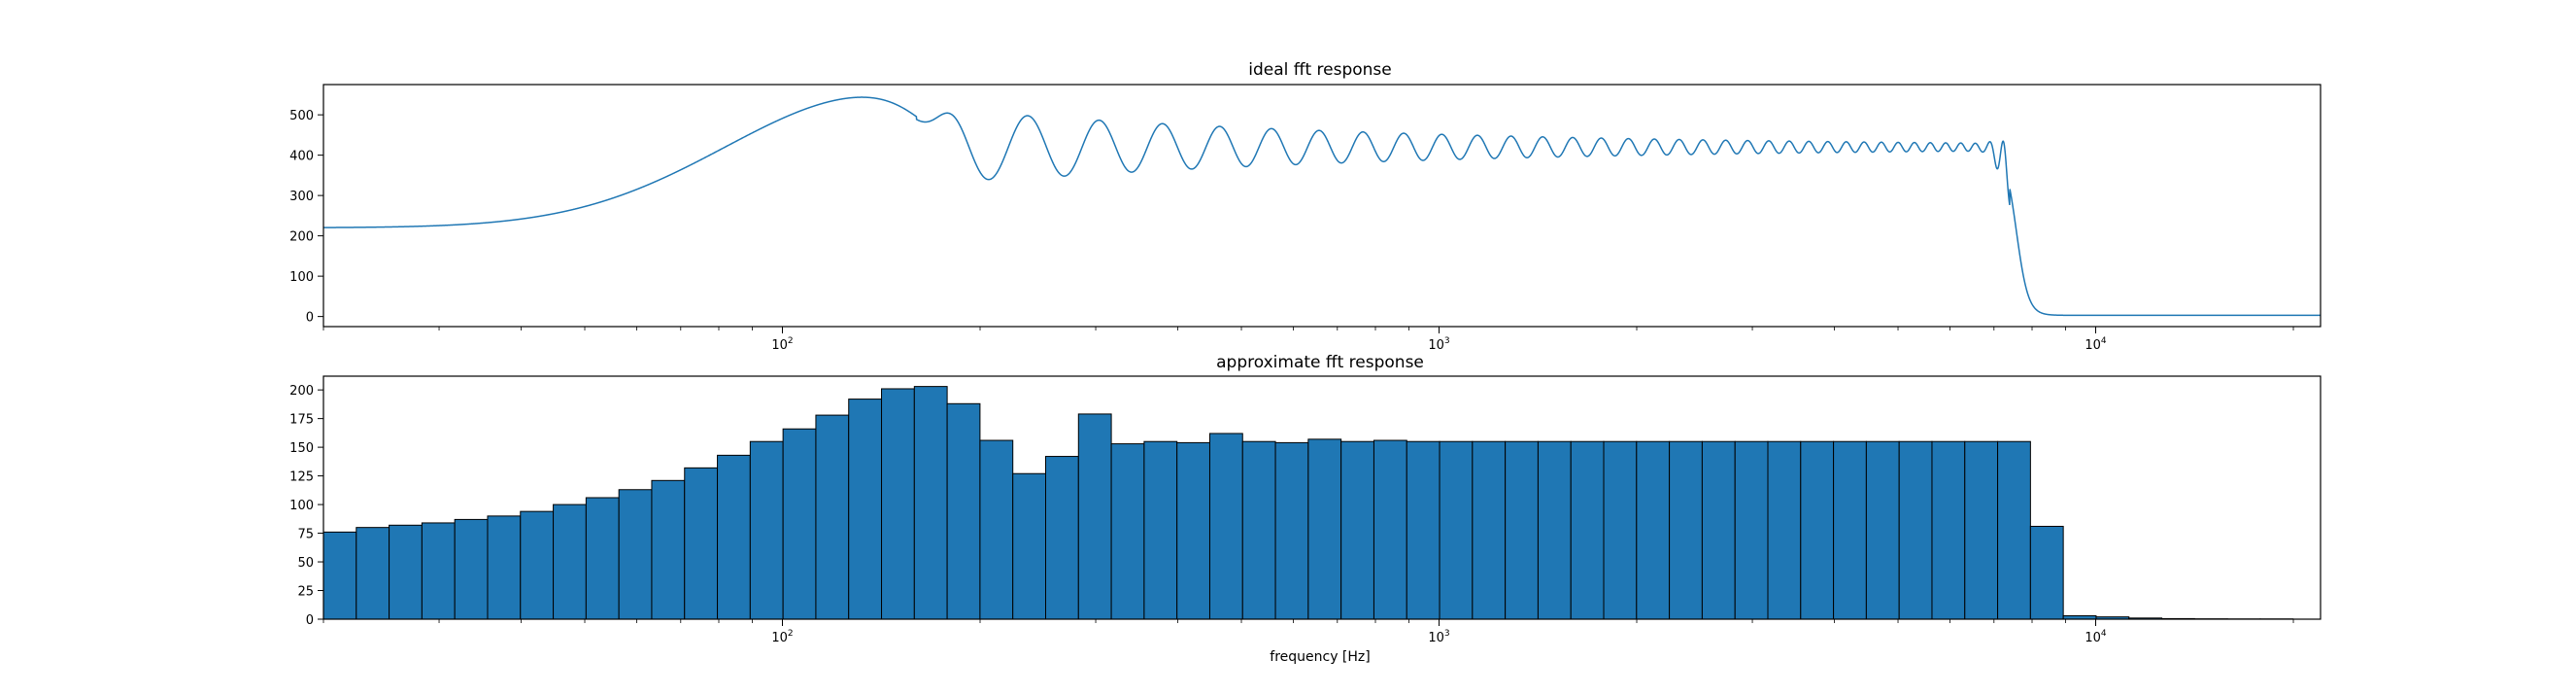 This screenshot has width=2576, height=695. What do you see at coordinates (301, 477) in the screenshot?
I see `y-tick-label: 125` at bounding box center [301, 477].